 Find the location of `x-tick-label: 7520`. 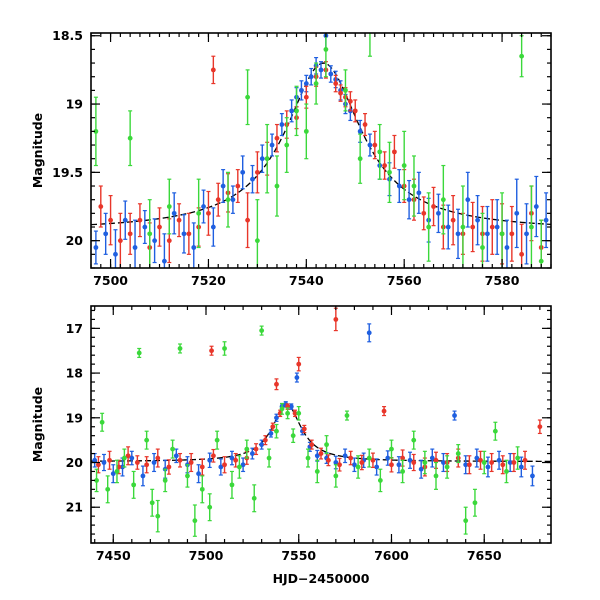

x-tick-label: 7520 is located at coordinates (208, 280).